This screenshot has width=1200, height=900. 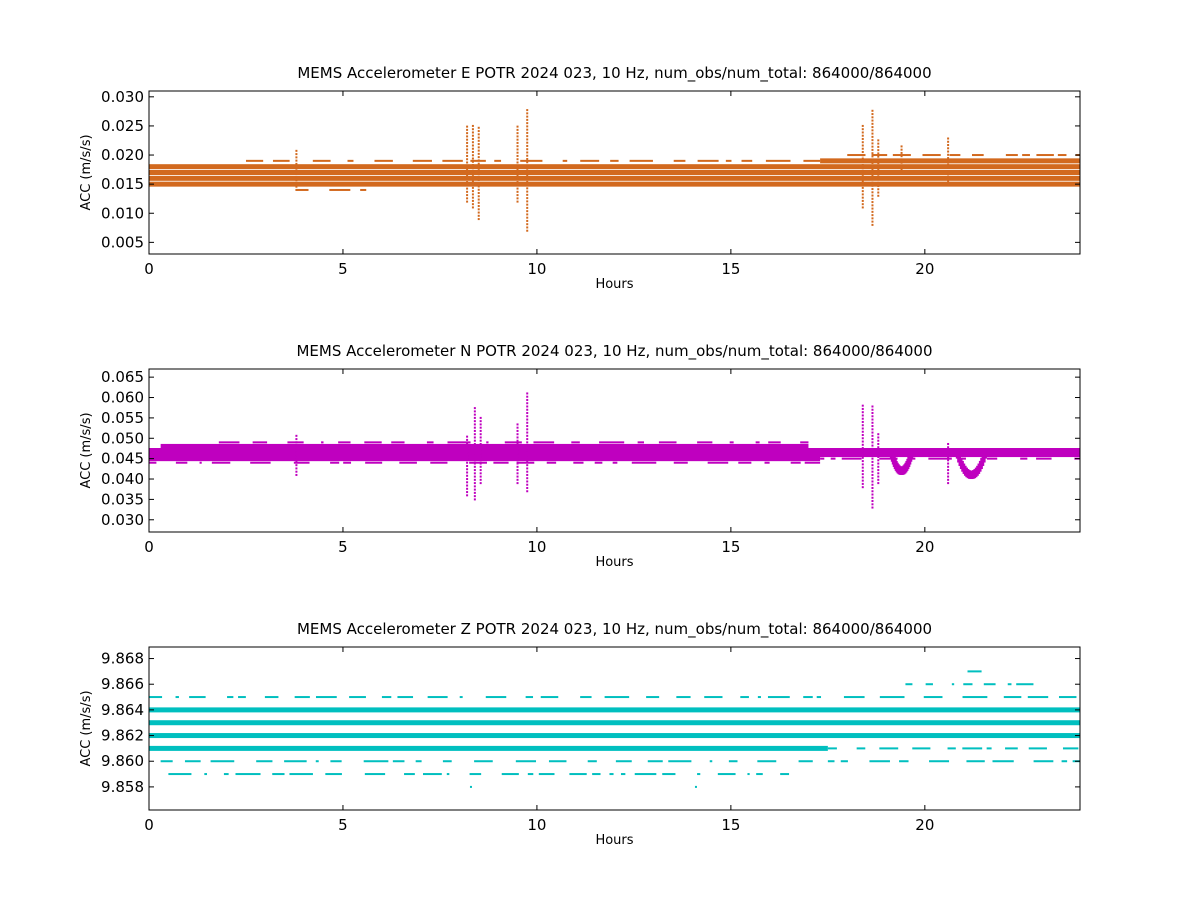 I want to click on y-tick-label: 9.862, so click(x=122, y=736).